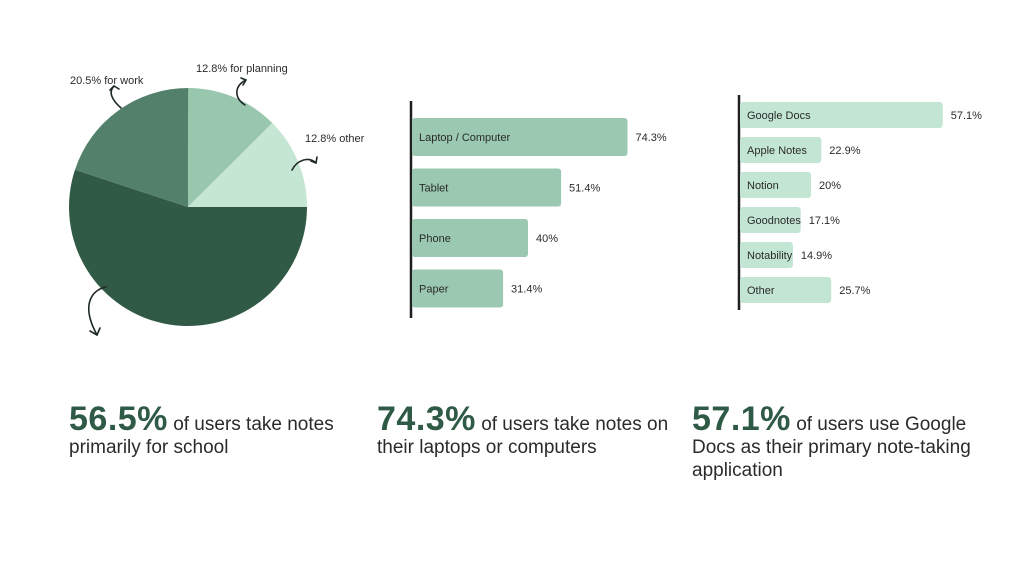 The image size is (1024, 576). Describe the element at coordinates (741, 419) in the screenshot. I see `caption-google-docs-highlight: 57.1%` at that location.